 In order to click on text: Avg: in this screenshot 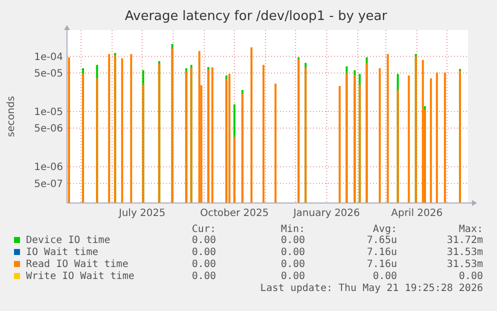, I will do `click(384, 229)`.